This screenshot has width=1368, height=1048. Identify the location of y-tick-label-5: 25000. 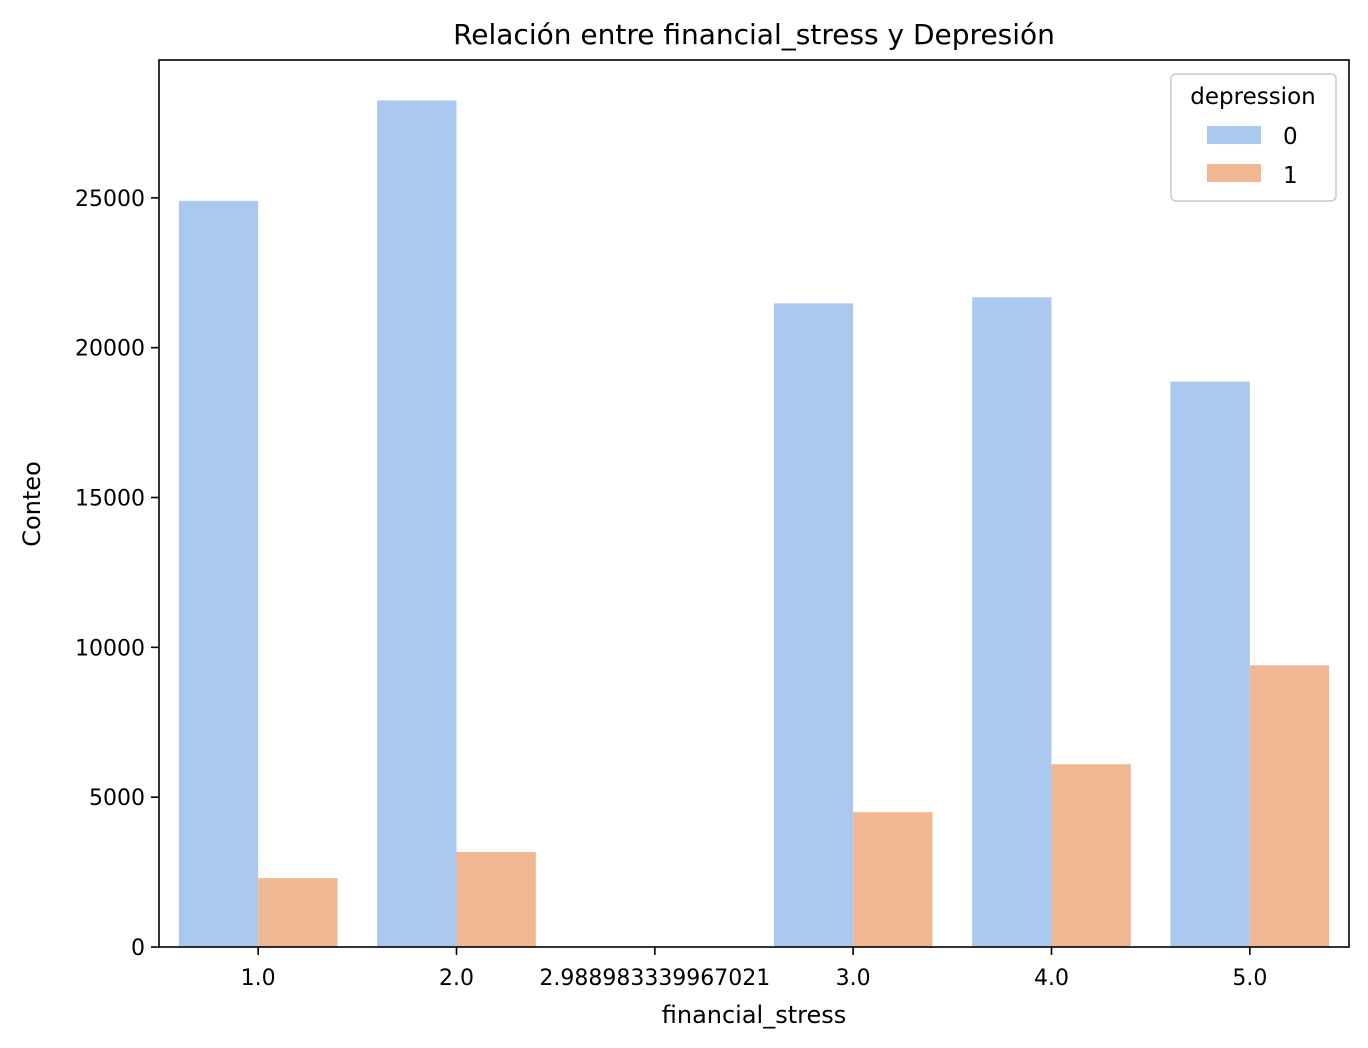
(110, 199).